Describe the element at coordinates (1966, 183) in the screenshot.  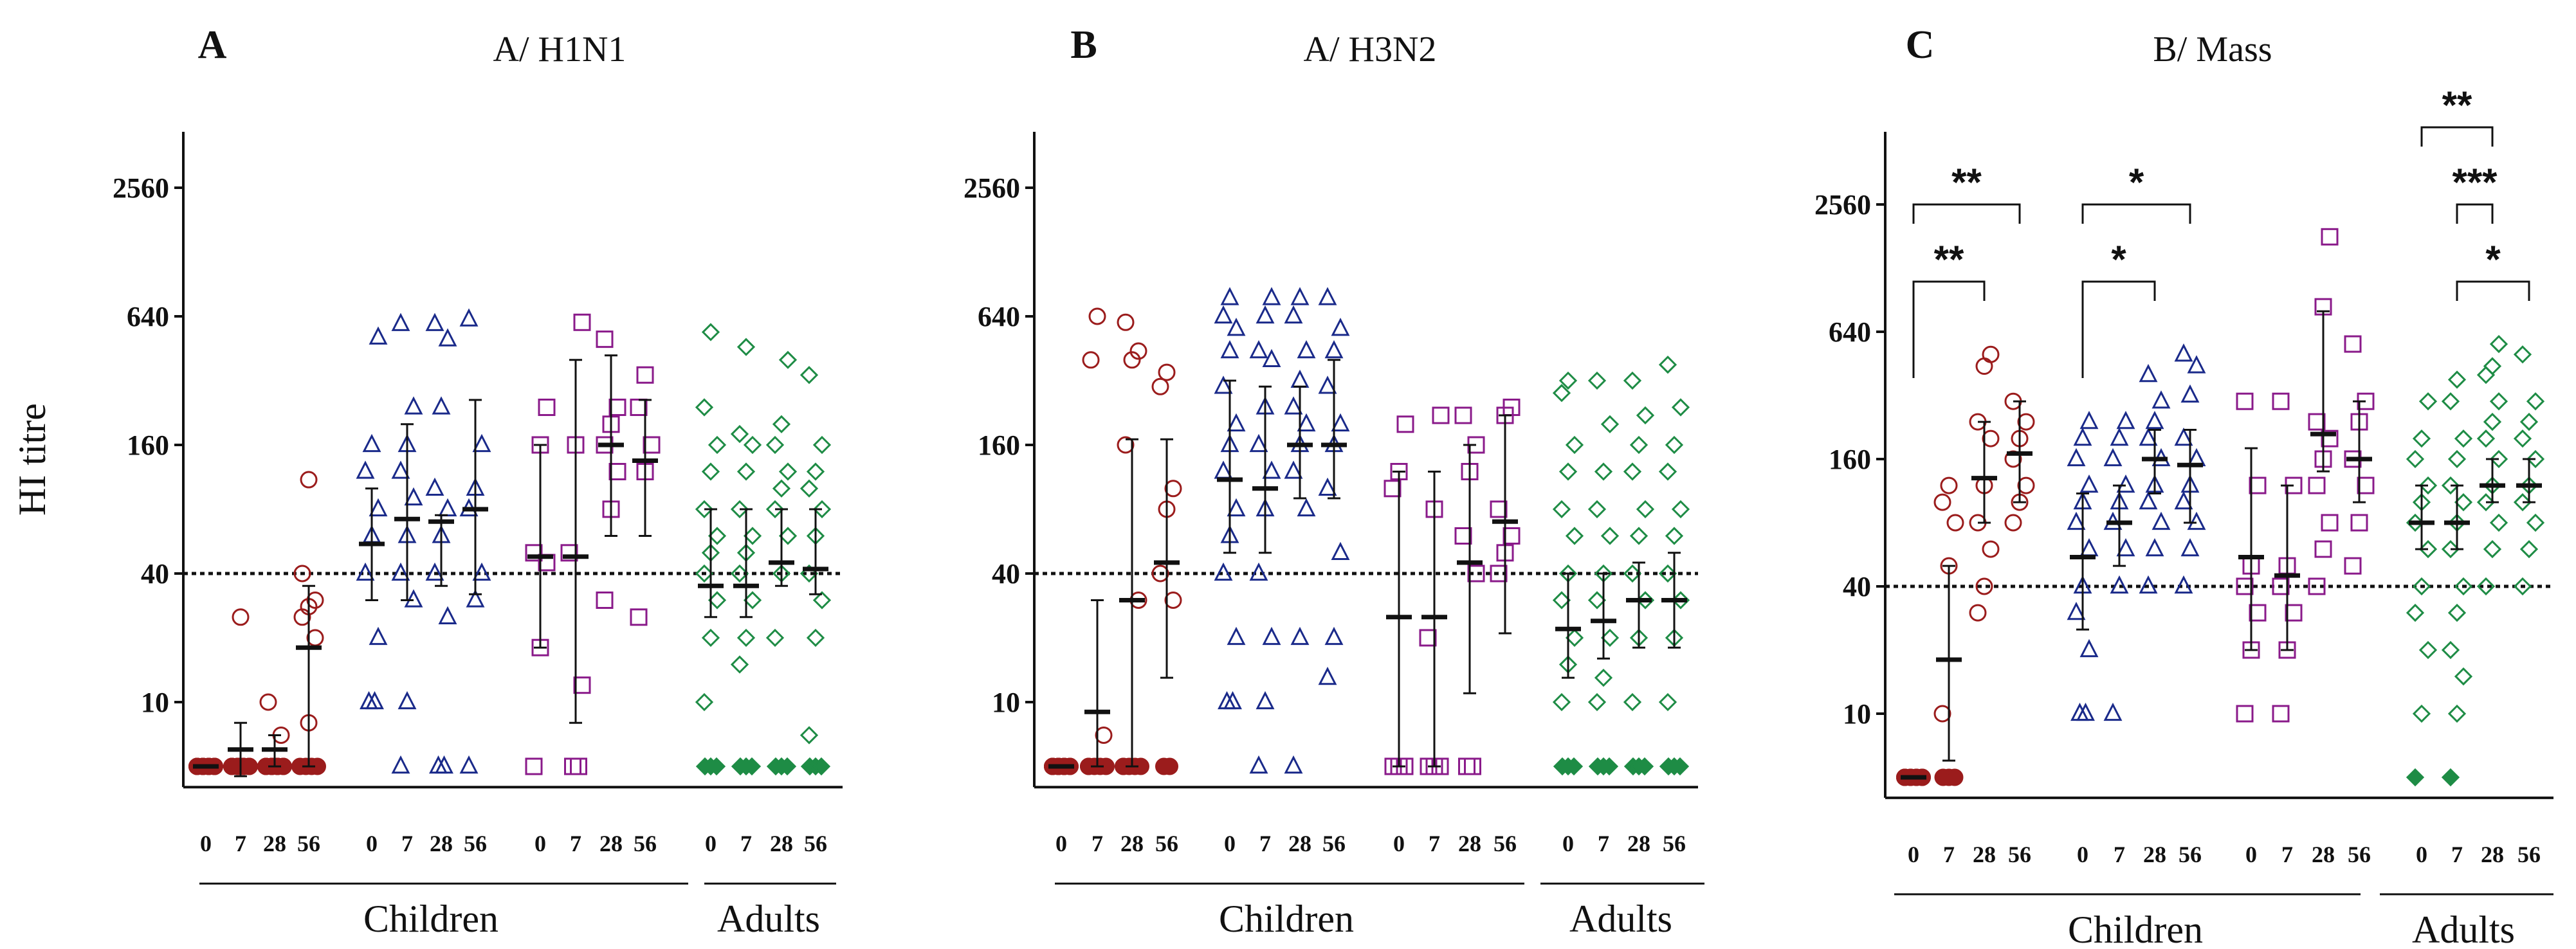
I see `significance-label: **` at that location.